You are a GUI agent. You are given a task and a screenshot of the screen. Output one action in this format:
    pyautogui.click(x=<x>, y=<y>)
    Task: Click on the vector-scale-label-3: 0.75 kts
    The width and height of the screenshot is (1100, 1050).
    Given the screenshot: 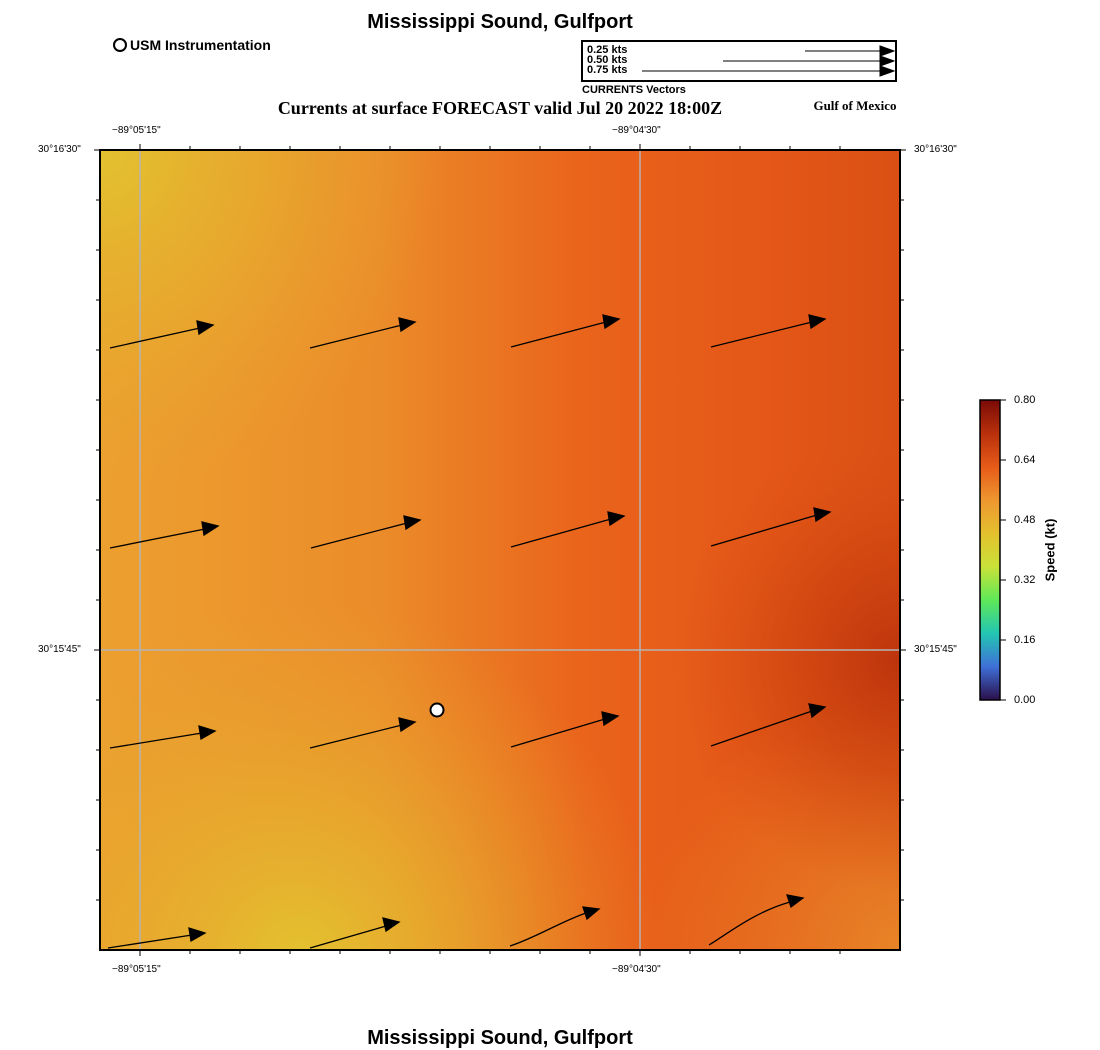 What is the action you would take?
    pyautogui.click(x=607, y=70)
    